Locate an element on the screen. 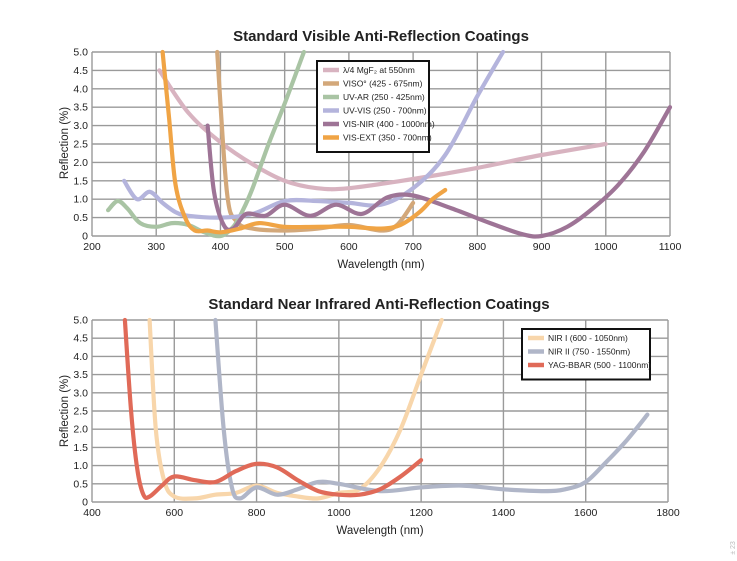  legend-label: VIS-NIR (400 - 1000nm) is located at coordinates (389, 124).